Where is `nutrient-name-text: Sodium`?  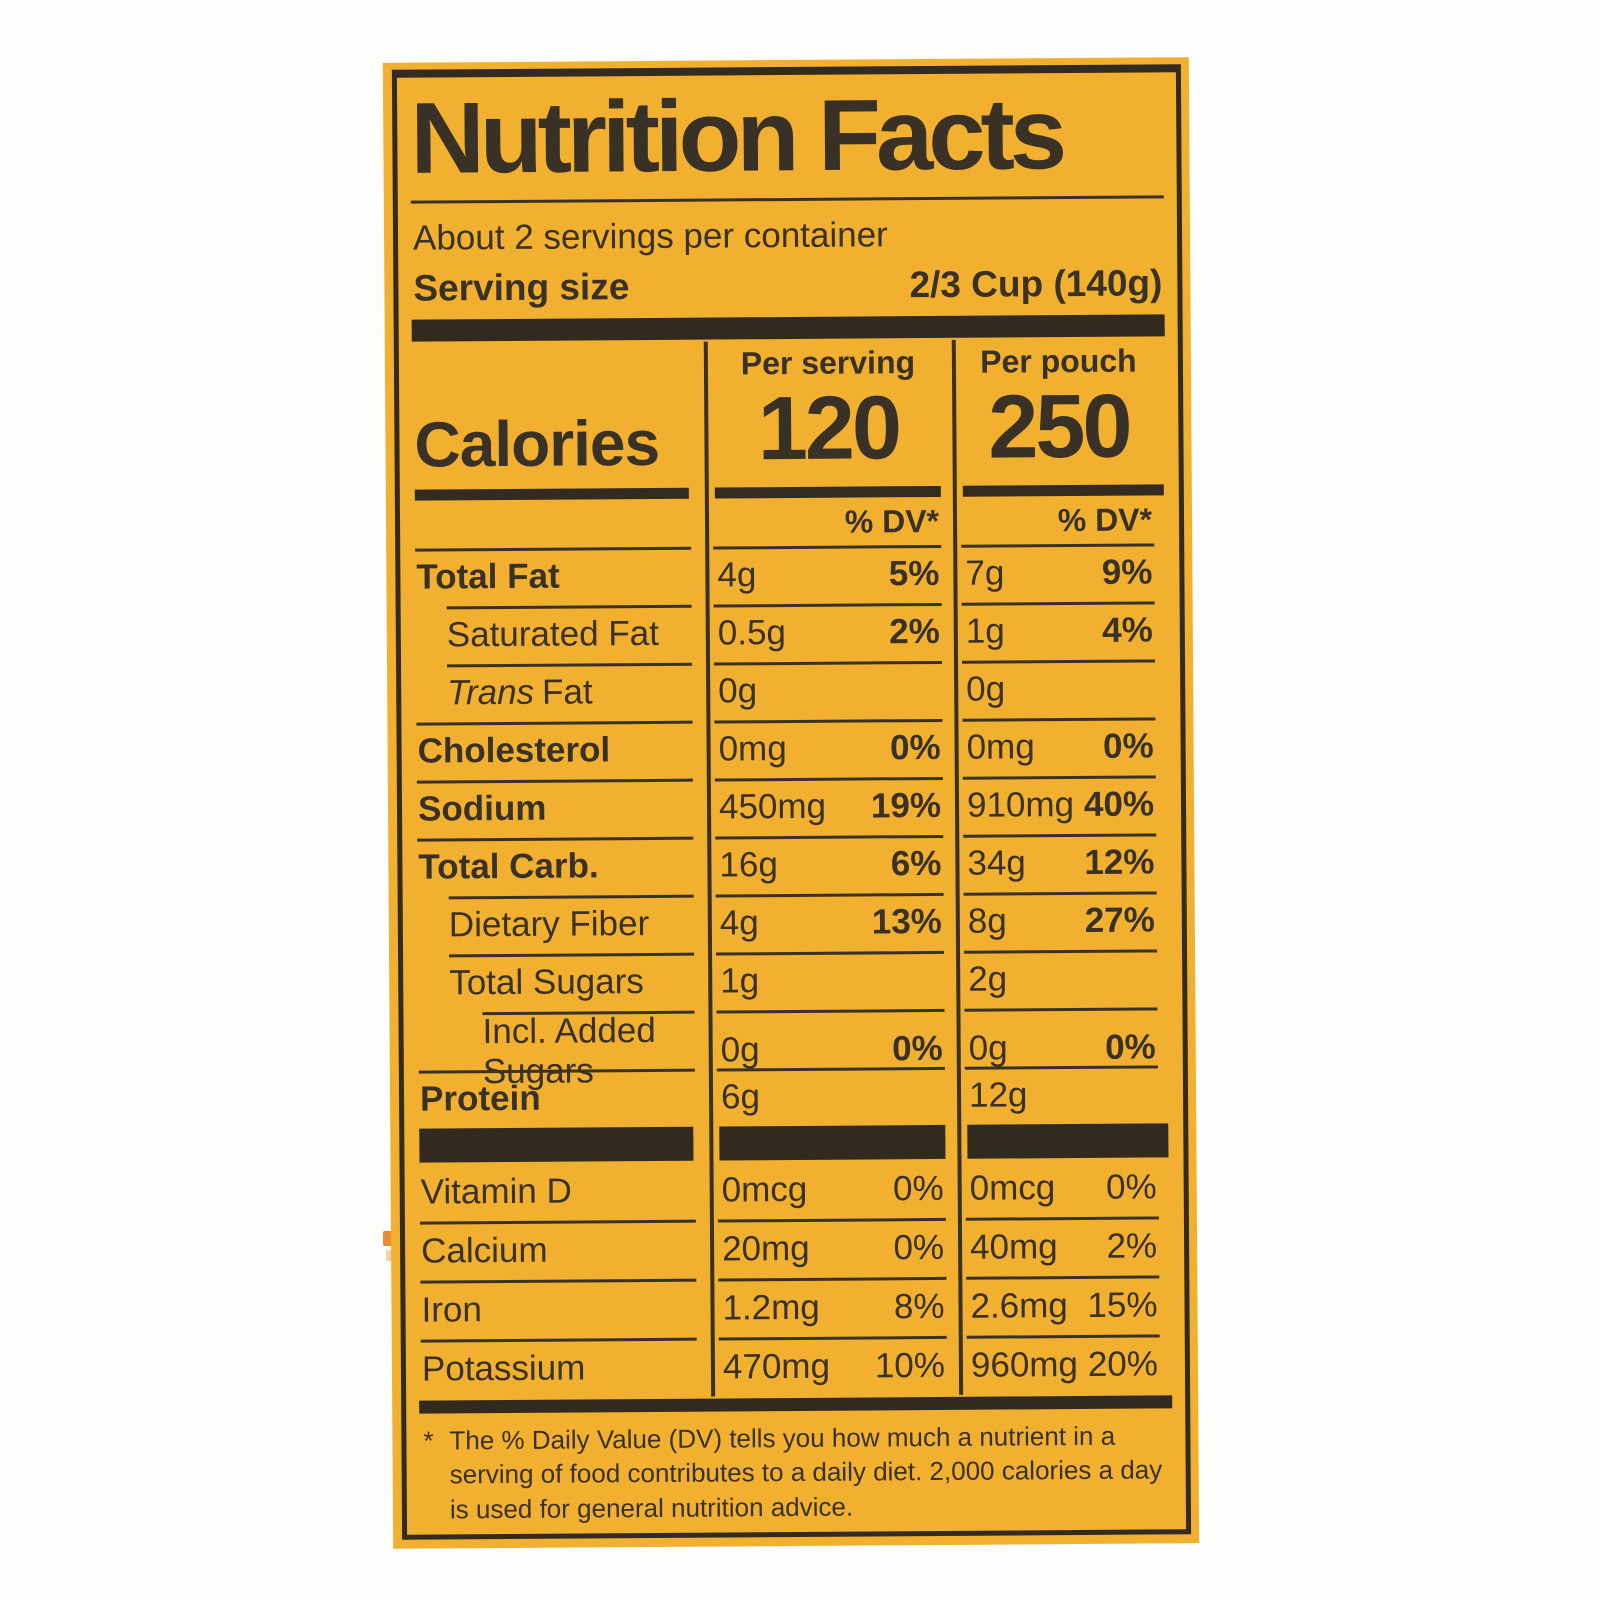
nutrient-name-text: Sodium is located at coordinates (482, 809).